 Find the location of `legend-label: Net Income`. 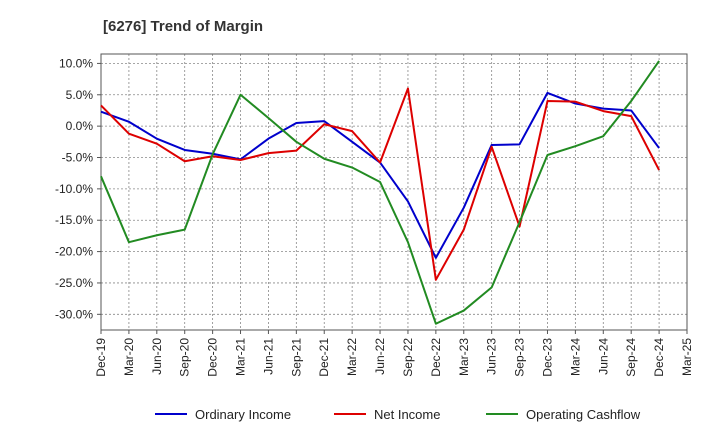

legend-label: Net Income is located at coordinates (407, 414).